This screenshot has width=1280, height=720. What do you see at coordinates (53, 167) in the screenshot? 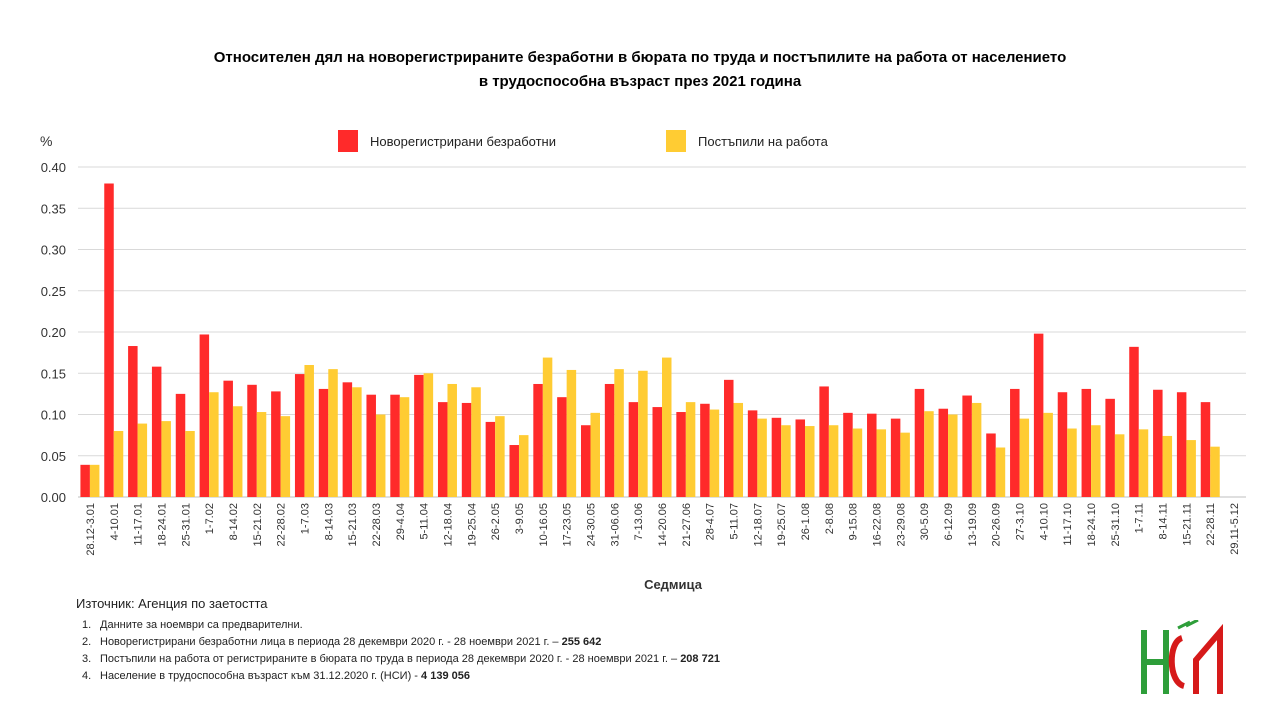
I see `y-tick-label: 0.40` at bounding box center [53, 167].